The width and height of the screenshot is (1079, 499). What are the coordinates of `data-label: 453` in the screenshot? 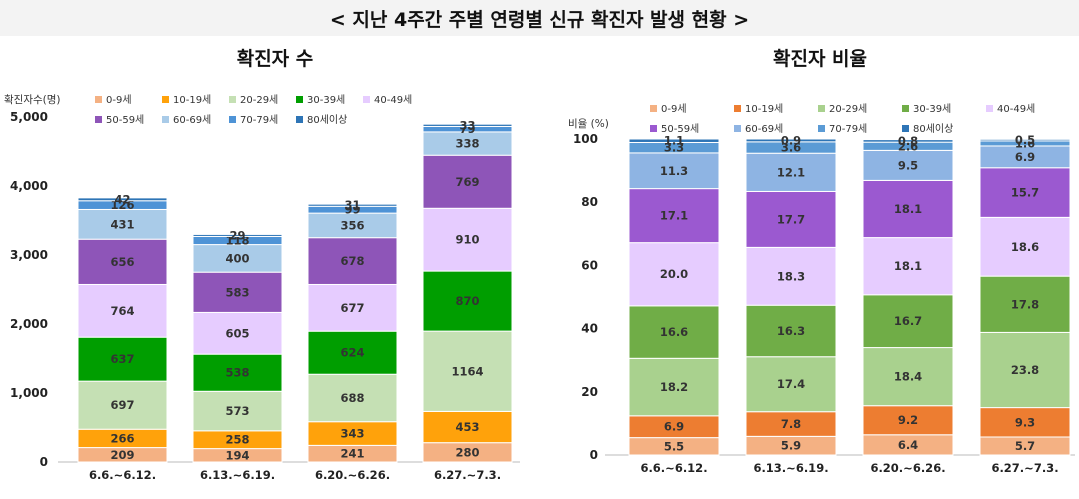 It's located at (467, 427).